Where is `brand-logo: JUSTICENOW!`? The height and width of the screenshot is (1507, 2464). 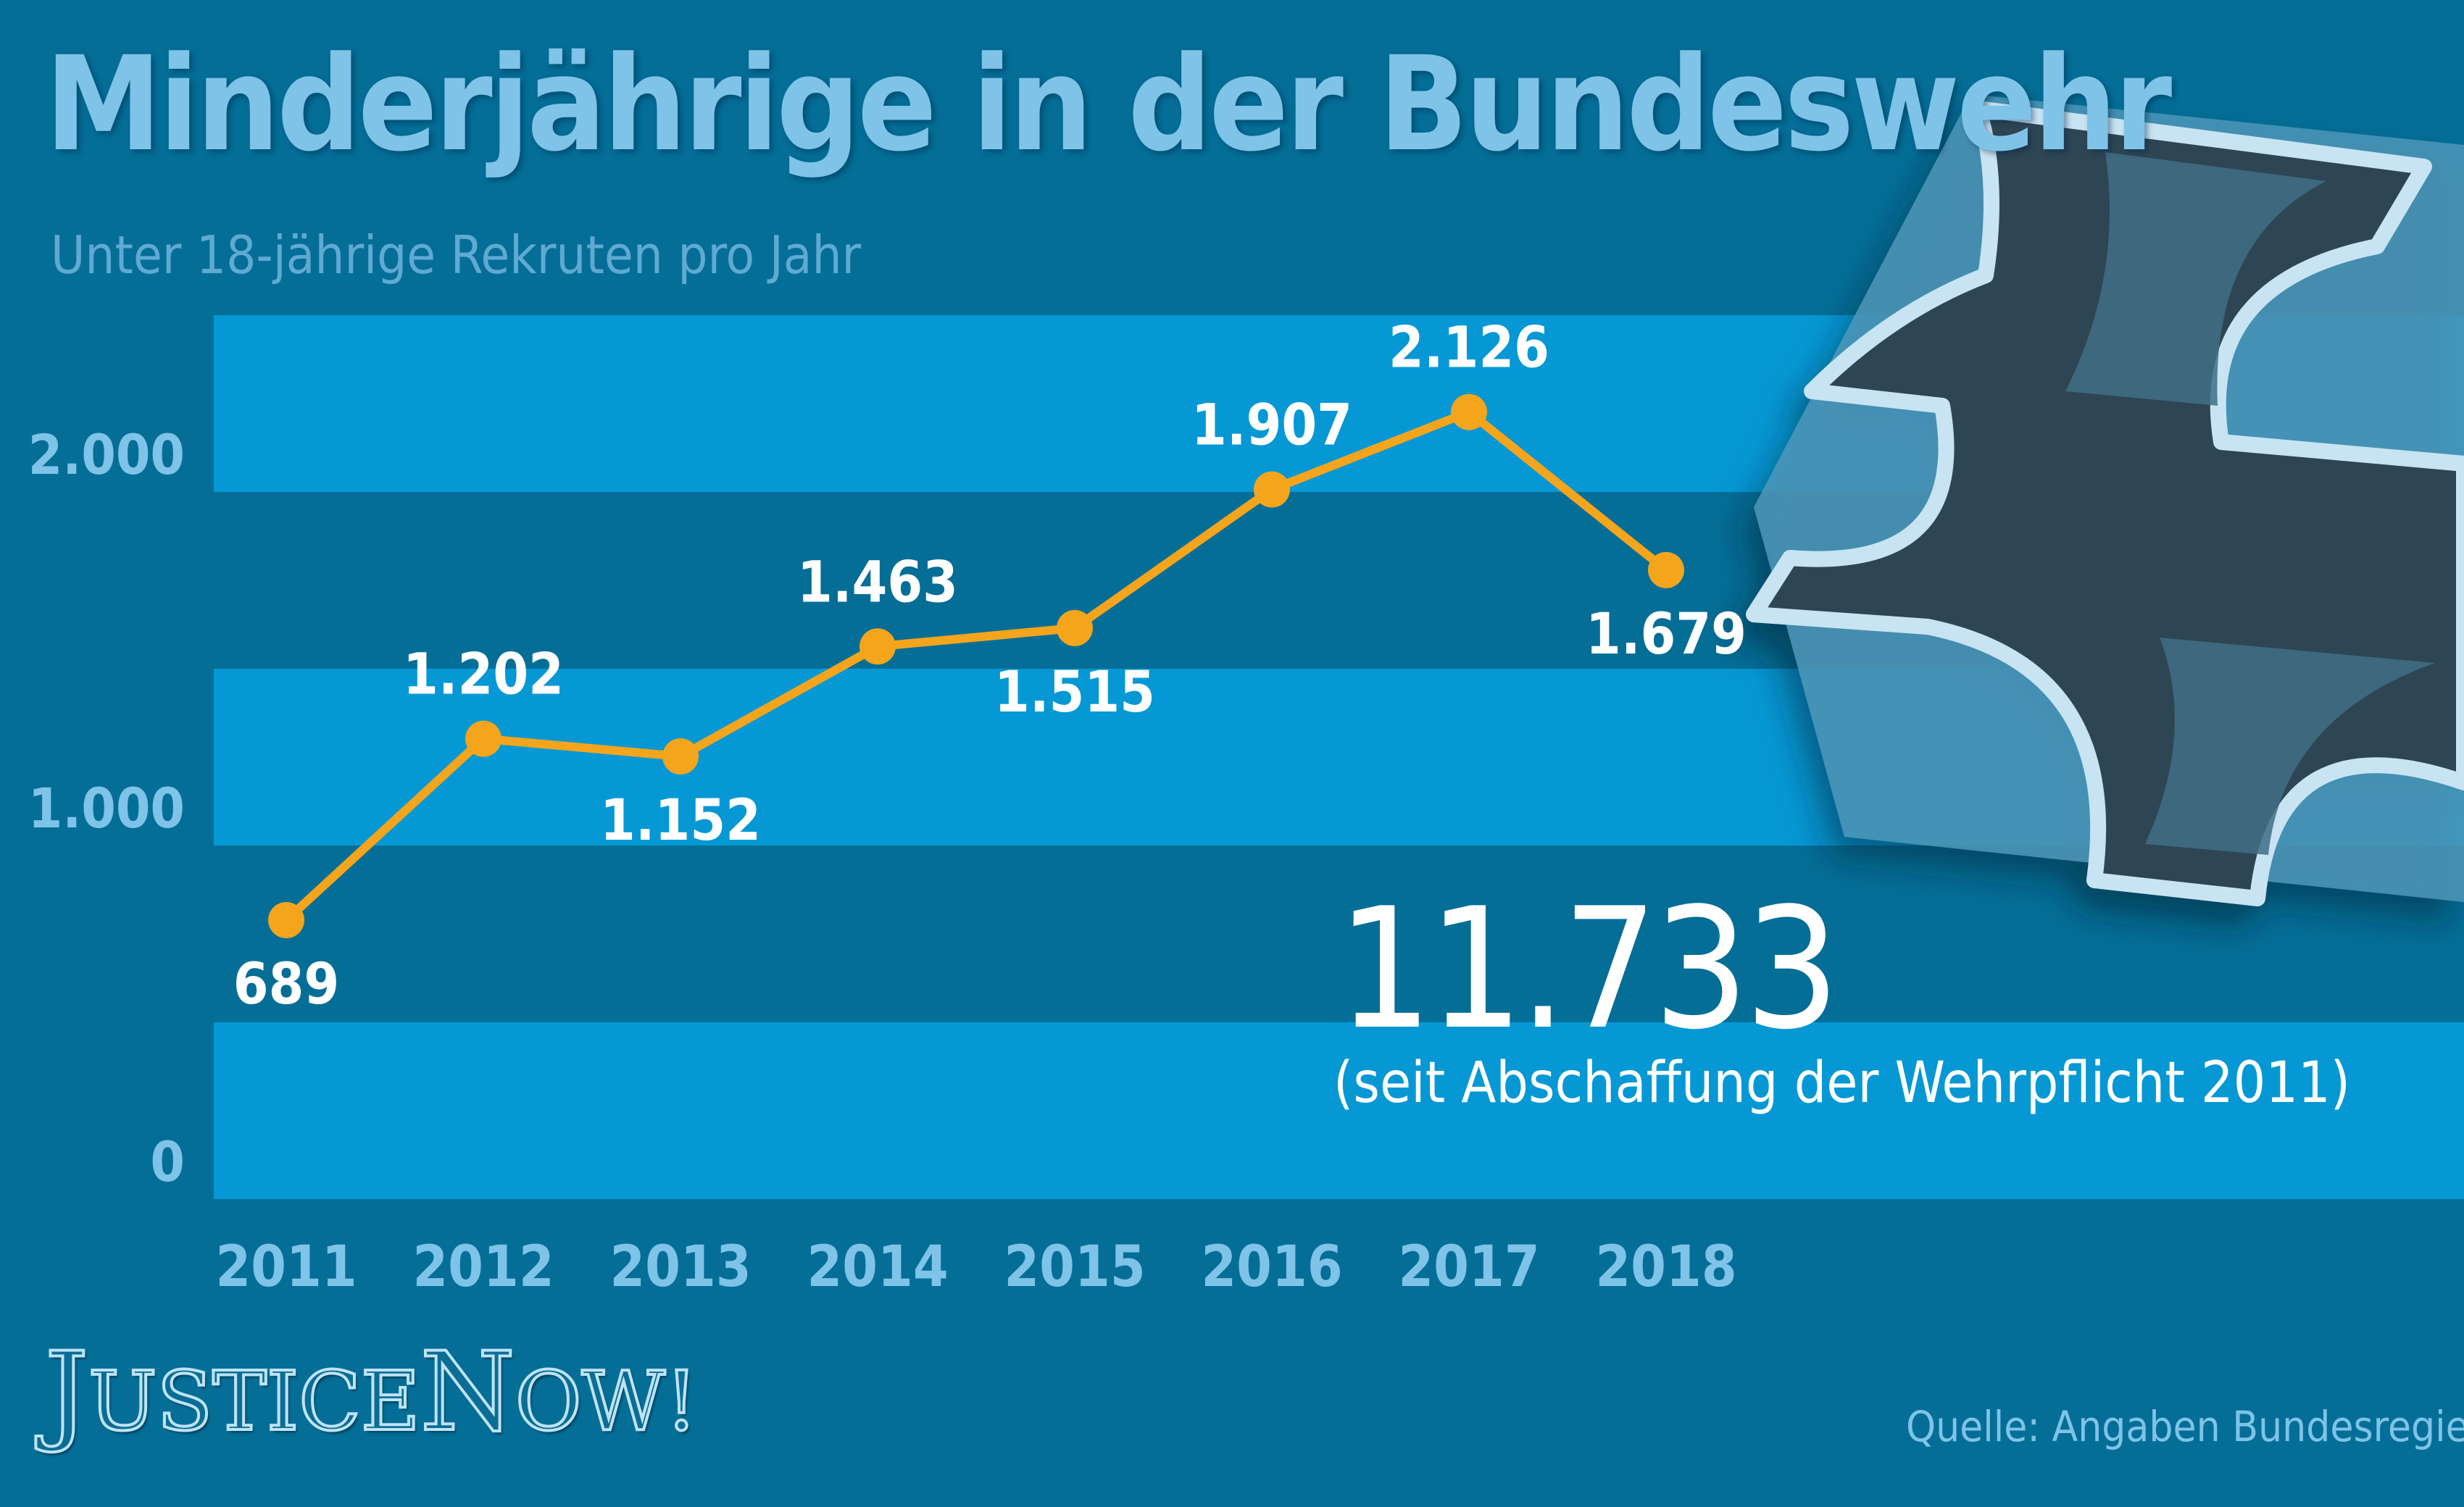
brand-logo: JUSTICENOW! is located at coordinates (371, 1392).